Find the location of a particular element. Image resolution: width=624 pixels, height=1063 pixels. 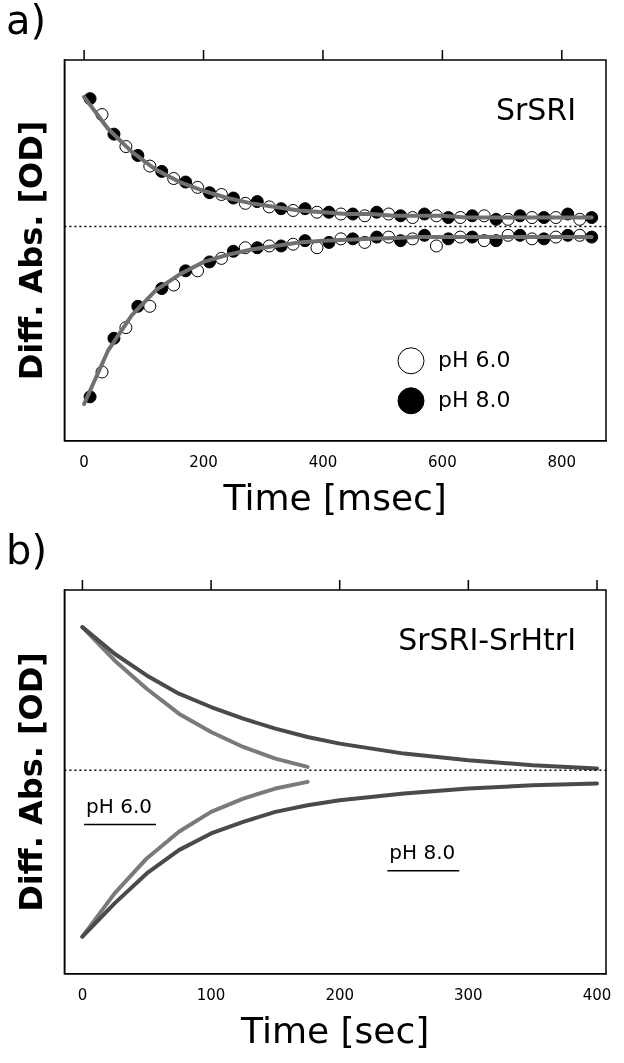

x-tick-label: 600 is located at coordinates (442, 461).